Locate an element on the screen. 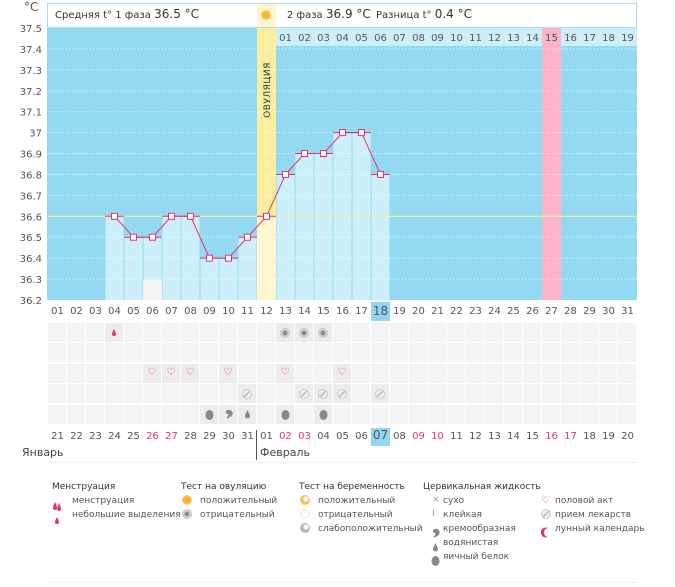  calendar-date: 02 is located at coordinates (285, 436).